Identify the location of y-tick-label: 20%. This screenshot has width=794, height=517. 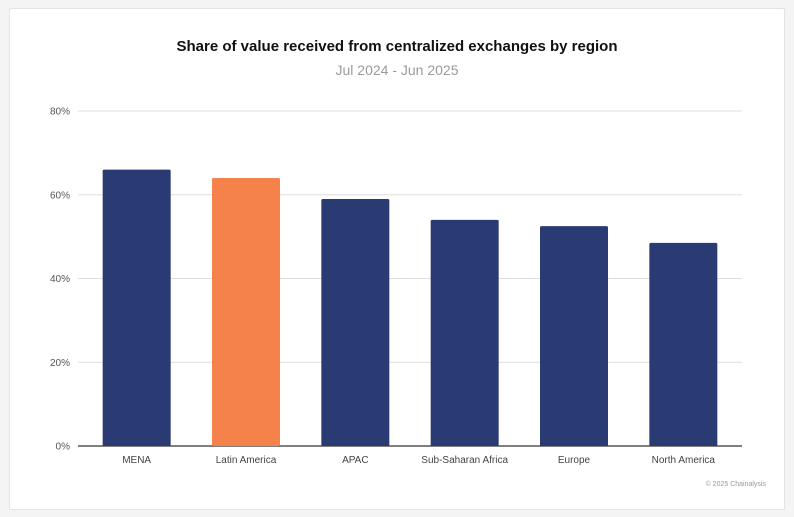
(60, 363).